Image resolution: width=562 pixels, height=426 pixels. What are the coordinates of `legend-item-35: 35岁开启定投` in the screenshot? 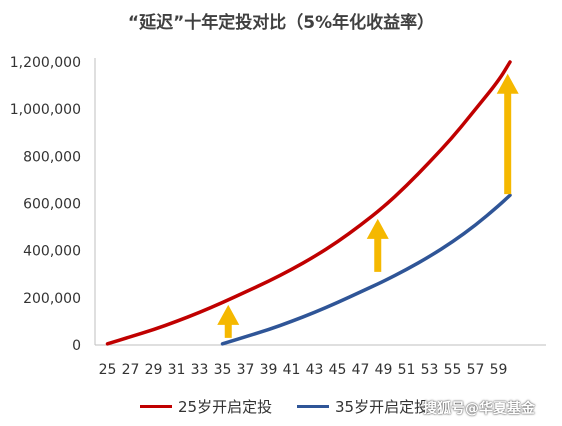 It's located at (363, 406).